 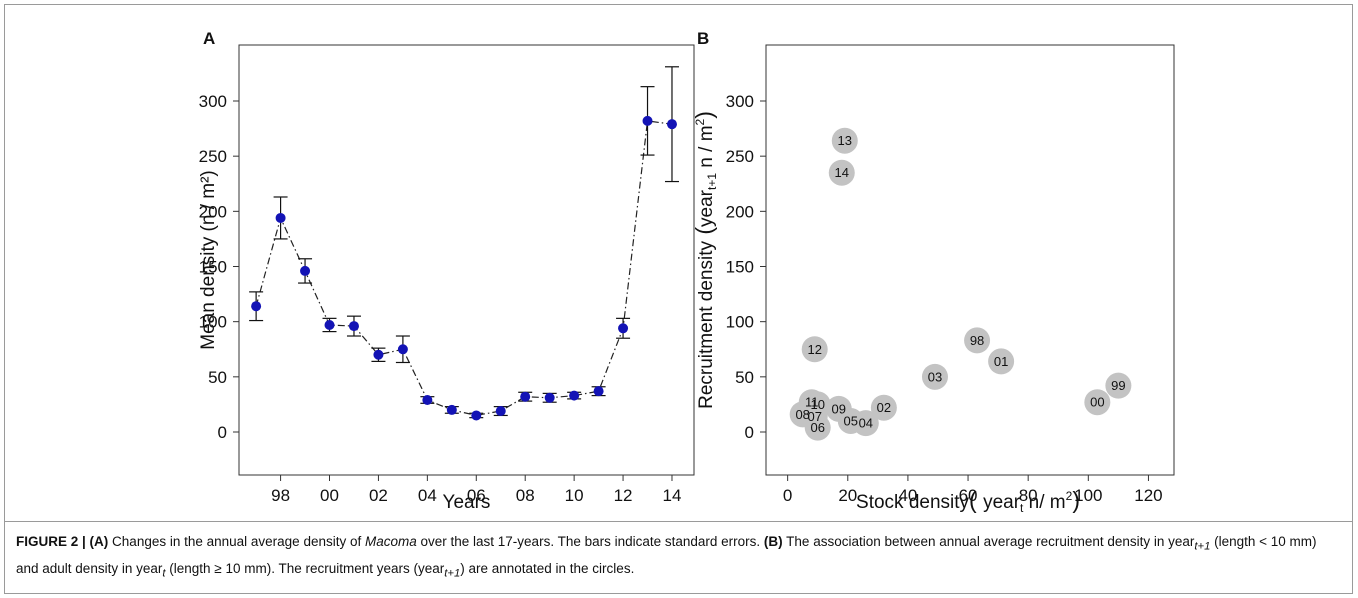 What do you see at coordinates (213, 267) in the screenshot?
I see `panel-a-y-tick-label: 150` at bounding box center [213, 267].